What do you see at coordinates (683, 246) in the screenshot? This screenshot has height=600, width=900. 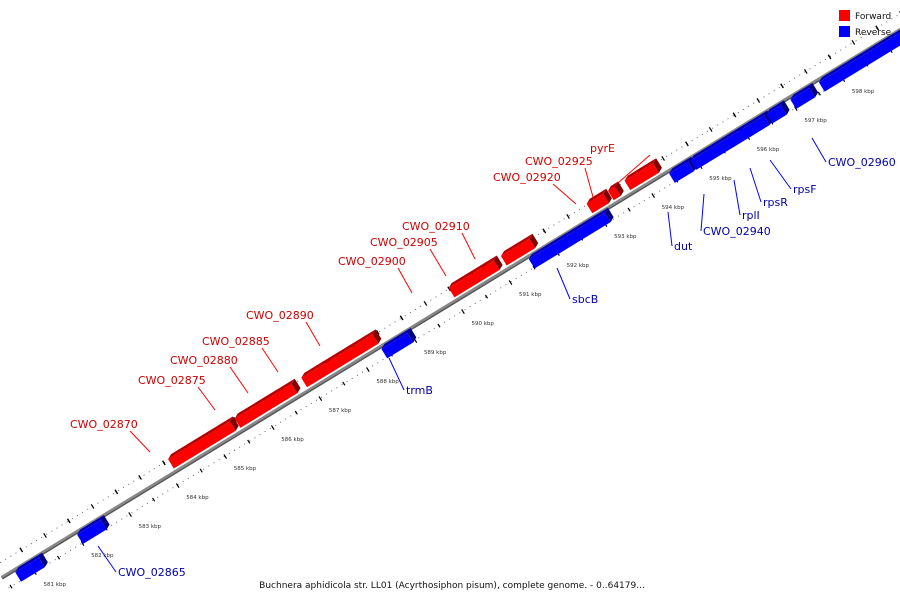 I see `gene-label-dut: dut` at bounding box center [683, 246].